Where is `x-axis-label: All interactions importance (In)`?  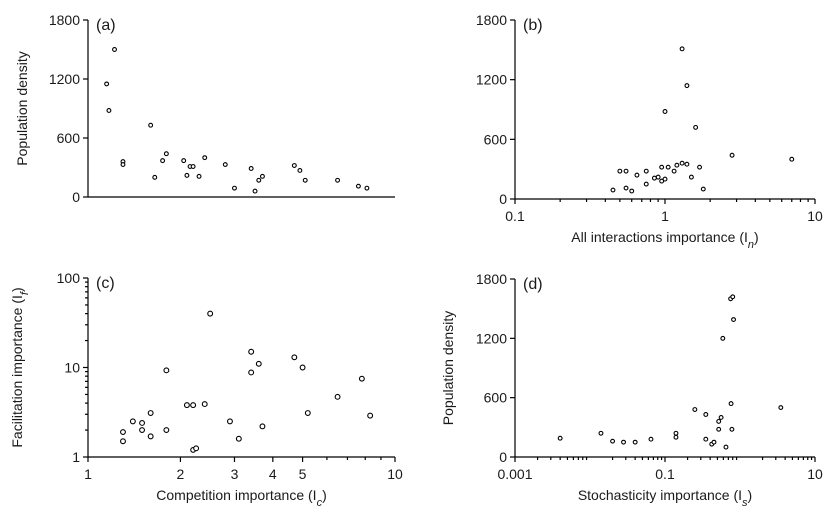 x-axis-label: All interactions importance (In) is located at coordinates (664, 240).